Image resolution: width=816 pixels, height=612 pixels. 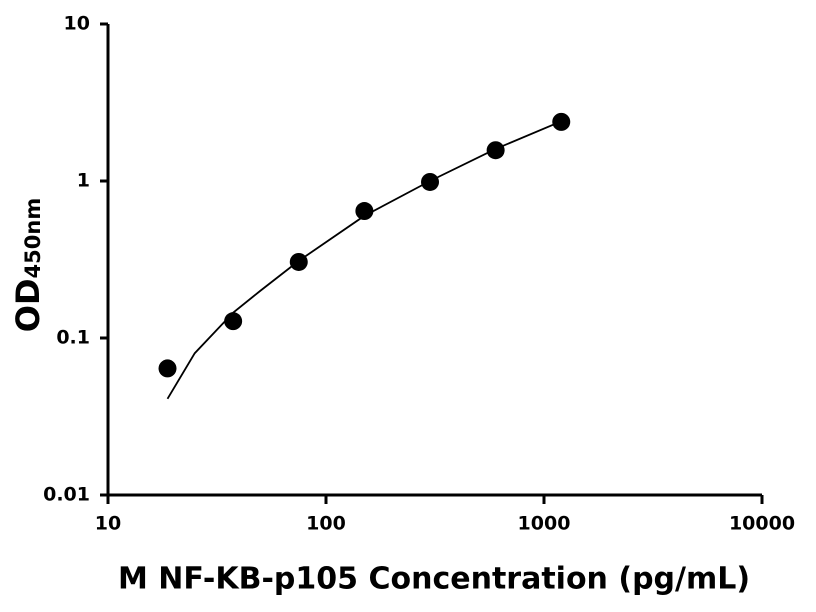 What do you see at coordinates (326, 524) in the screenshot?
I see `x-tick-label: 100` at bounding box center [326, 524].